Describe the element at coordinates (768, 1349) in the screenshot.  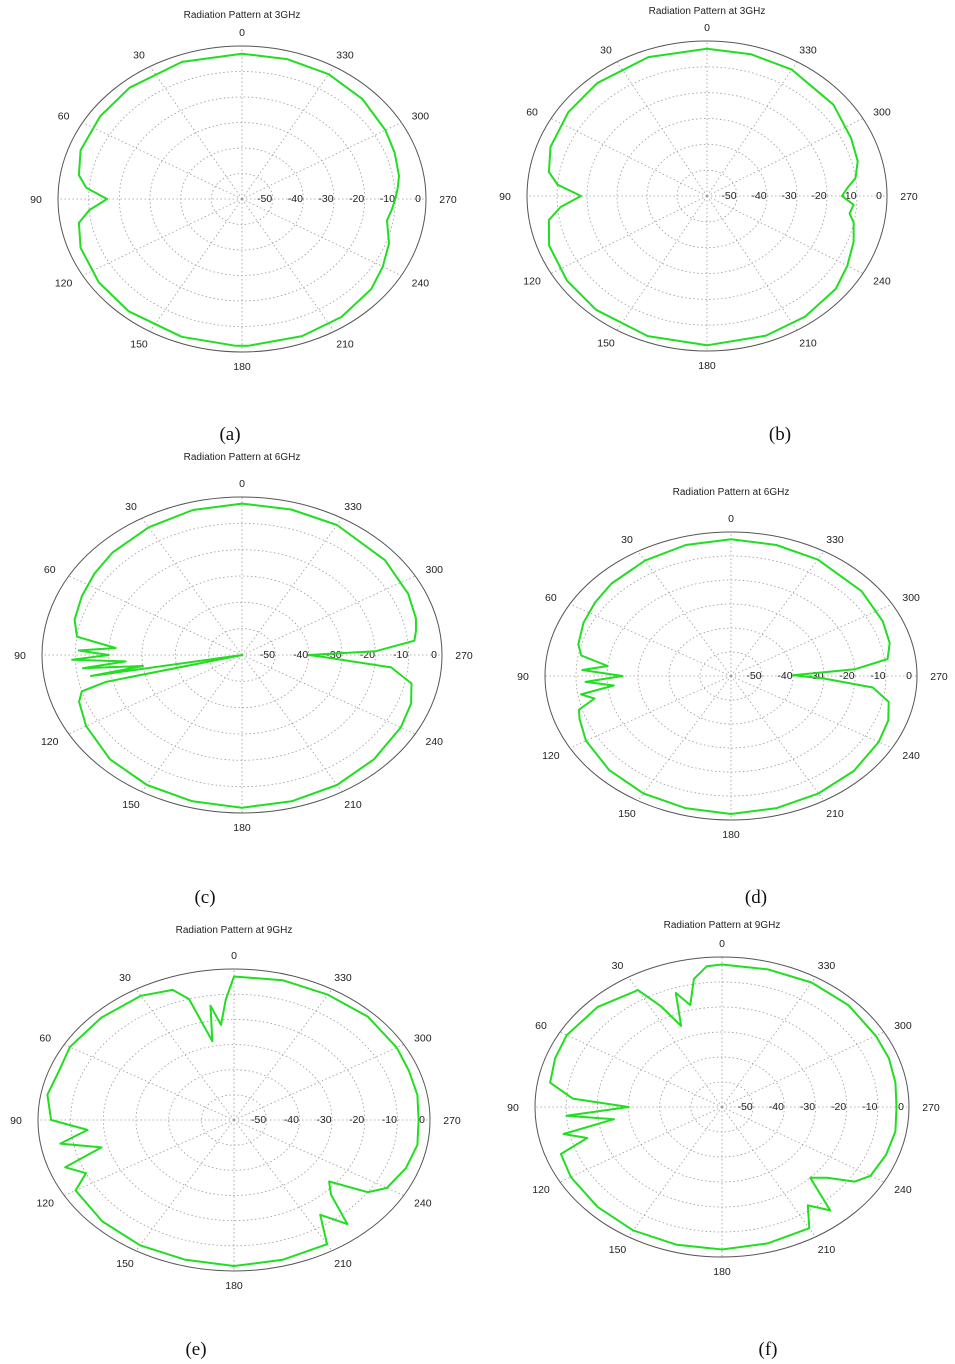
I see `panel-caption: (f)` at that location.